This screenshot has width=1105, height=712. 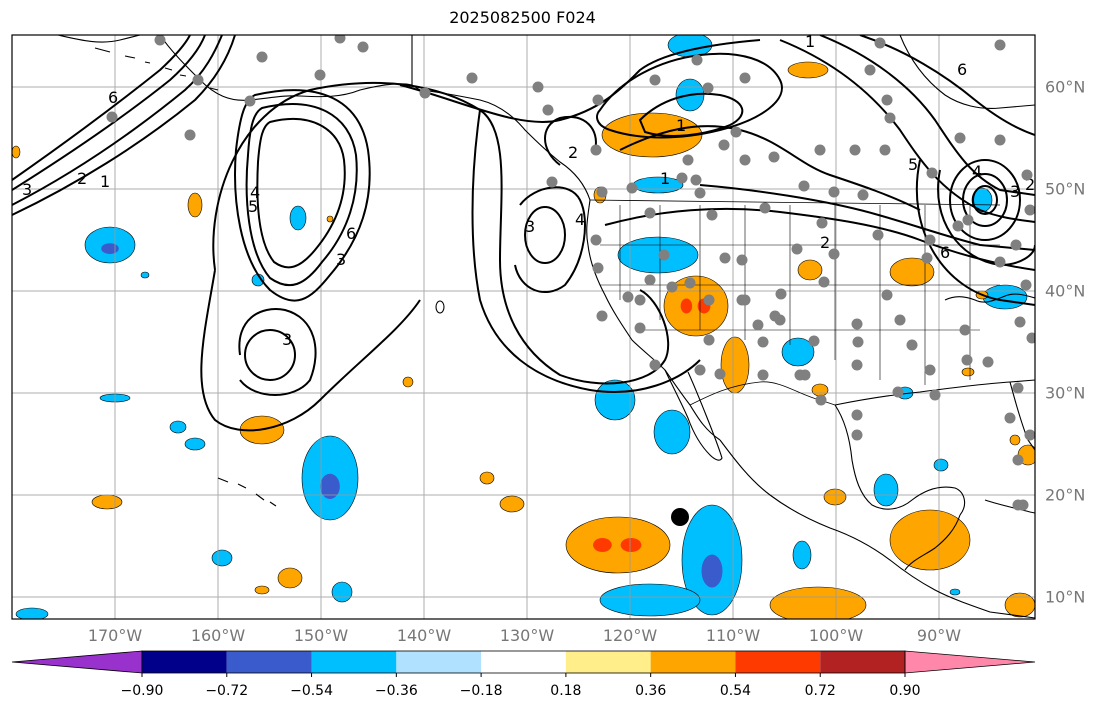 I want to click on longitude-label: 140°W, so click(x=424, y=635).